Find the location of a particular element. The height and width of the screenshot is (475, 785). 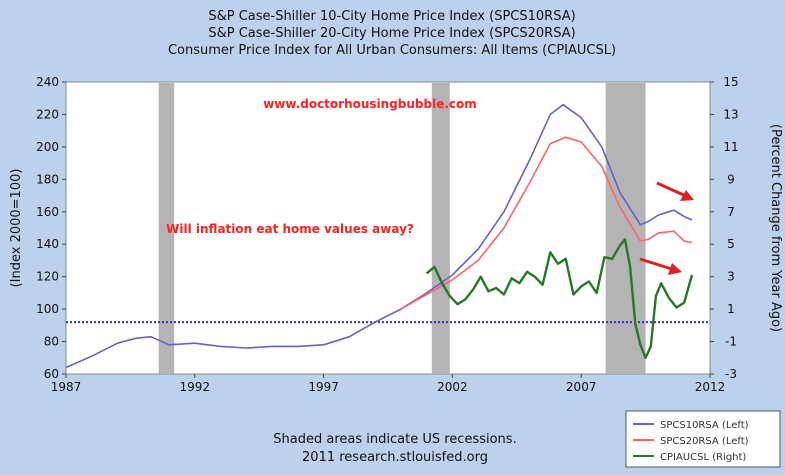

y-right-tick-label: 15 is located at coordinates (730, 82).